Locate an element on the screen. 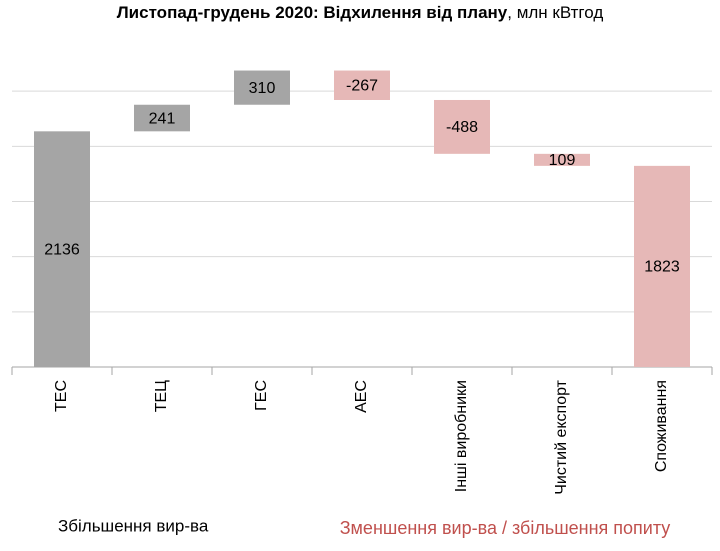 The height and width of the screenshot is (551, 720). value-label: -488 is located at coordinates (462, 127).